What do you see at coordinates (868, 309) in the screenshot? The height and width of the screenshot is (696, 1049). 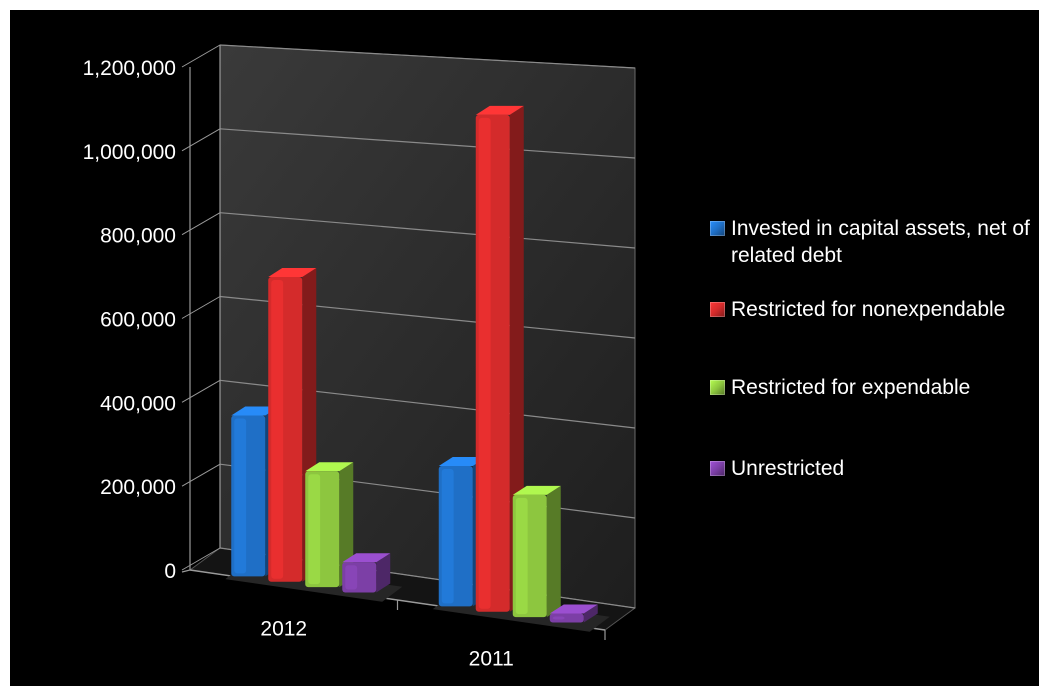 I see `legend-label-restricted-nonexpendable: Restricted for nonexpendable` at bounding box center [868, 309].